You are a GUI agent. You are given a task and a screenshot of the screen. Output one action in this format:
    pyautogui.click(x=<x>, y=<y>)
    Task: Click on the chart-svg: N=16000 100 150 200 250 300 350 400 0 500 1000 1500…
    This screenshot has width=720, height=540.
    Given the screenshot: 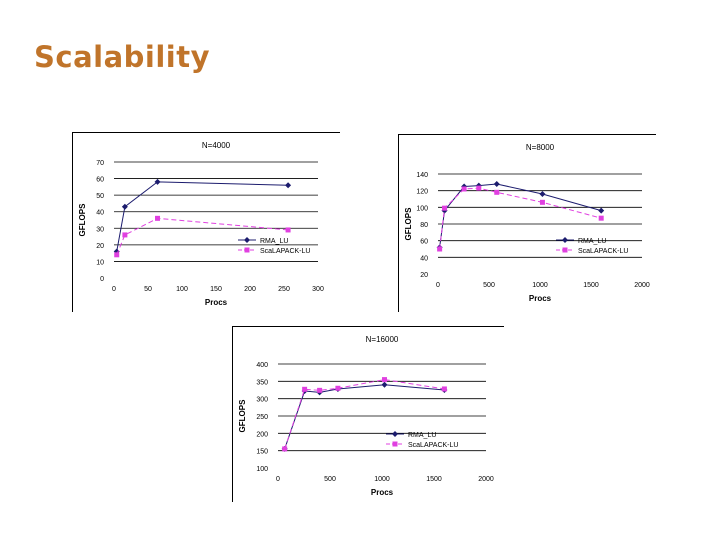 What is the action you would take?
    pyautogui.click(x=368, y=414)
    